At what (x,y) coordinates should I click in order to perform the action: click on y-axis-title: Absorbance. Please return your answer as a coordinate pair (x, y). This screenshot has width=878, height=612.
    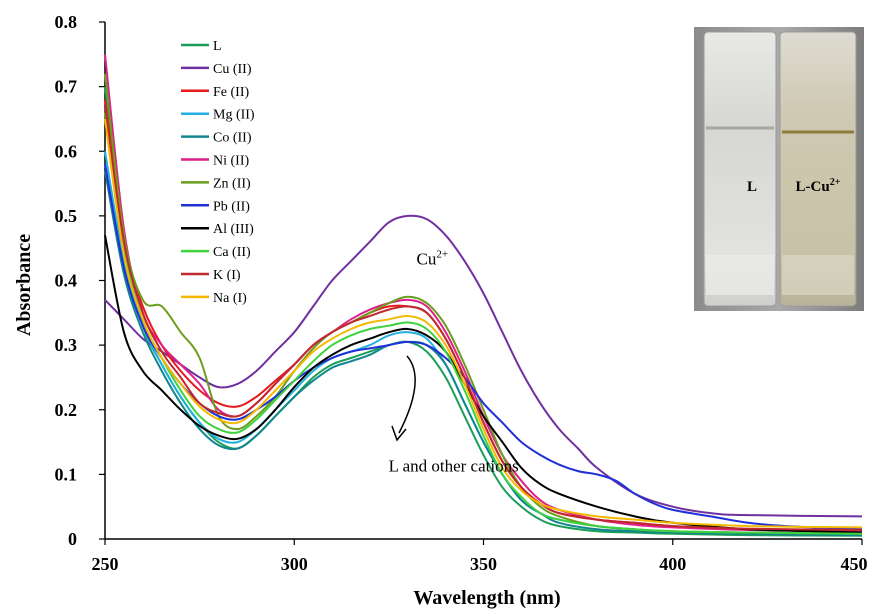
    Looking at the image, I should click on (24, 285).